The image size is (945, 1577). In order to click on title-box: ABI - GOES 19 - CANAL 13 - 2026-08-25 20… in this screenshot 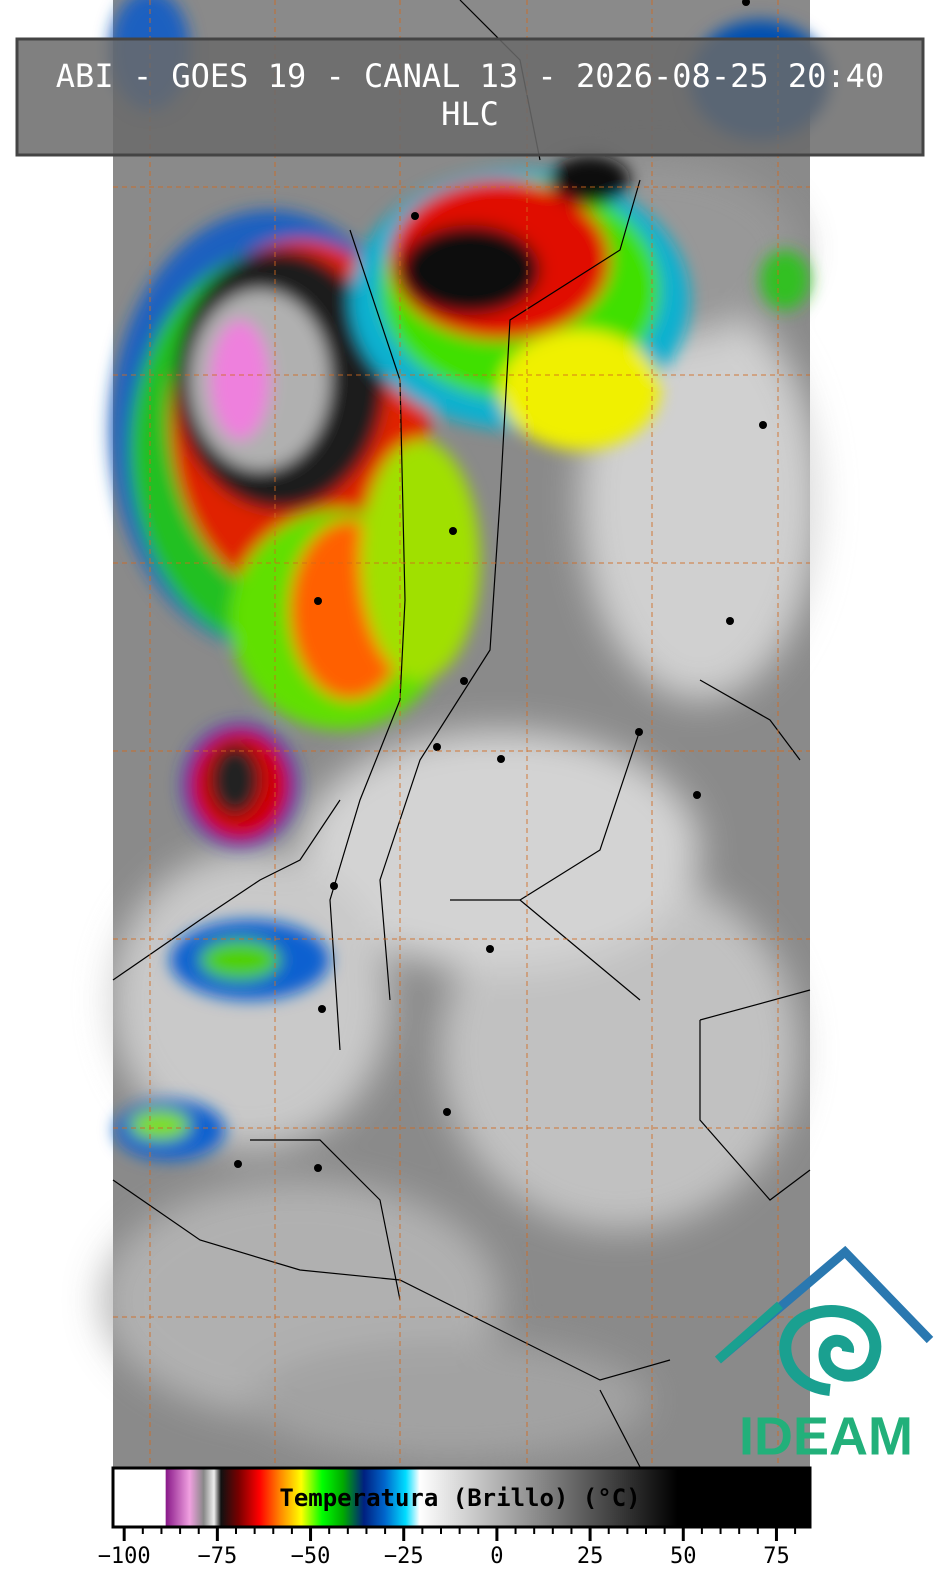, I will do `click(470, 97)`.